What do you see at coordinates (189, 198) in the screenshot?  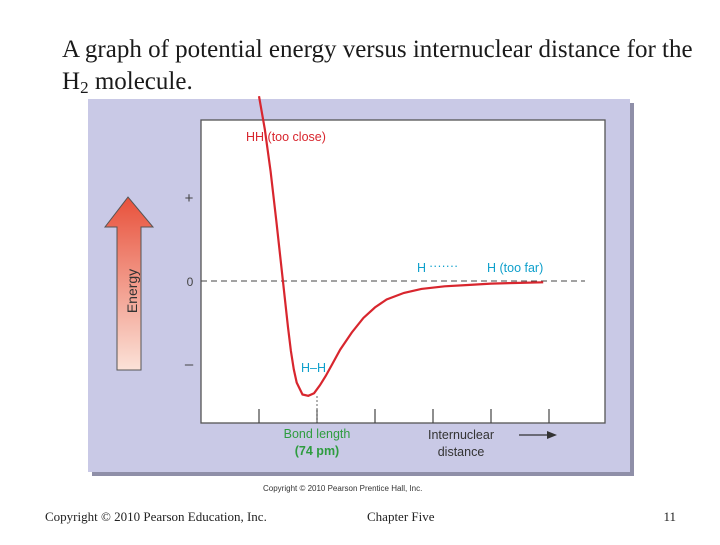 I see `y-tick-plus: +` at bounding box center [189, 198].